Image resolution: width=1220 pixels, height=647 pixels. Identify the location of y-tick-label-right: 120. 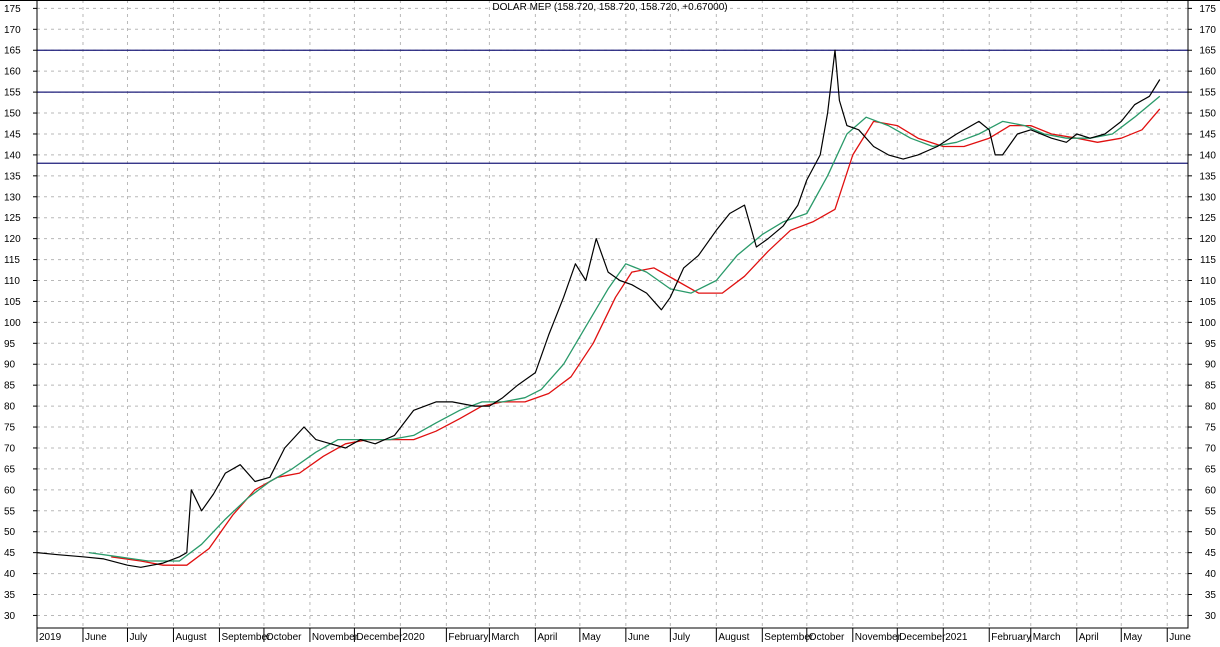
(1207, 239).